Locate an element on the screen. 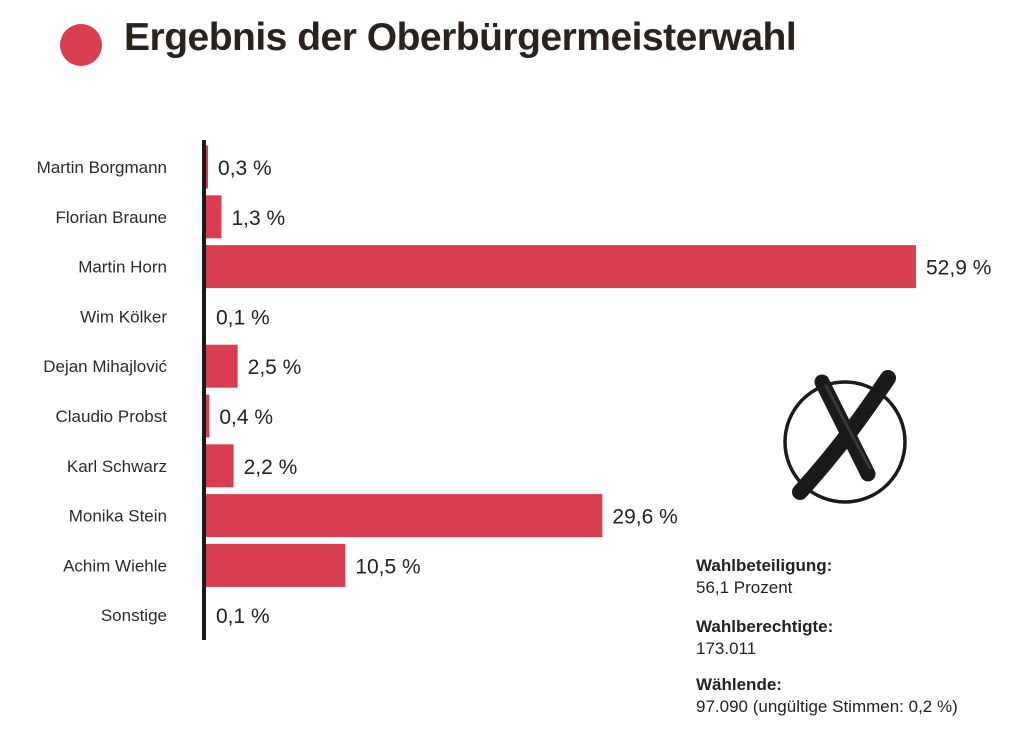  category-label: Martin Borgmann is located at coordinates (102, 167).